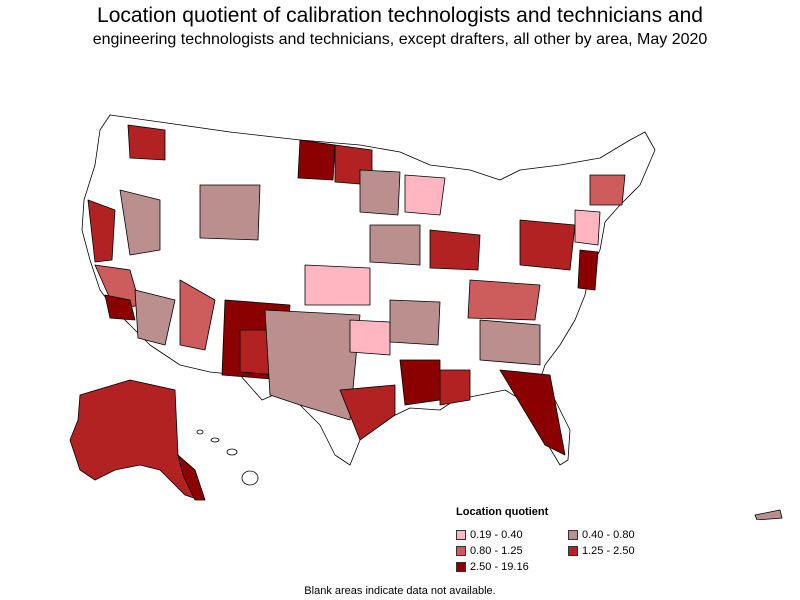  Describe the element at coordinates (135, 440) in the screenshot. I see `alaska-region` at that location.